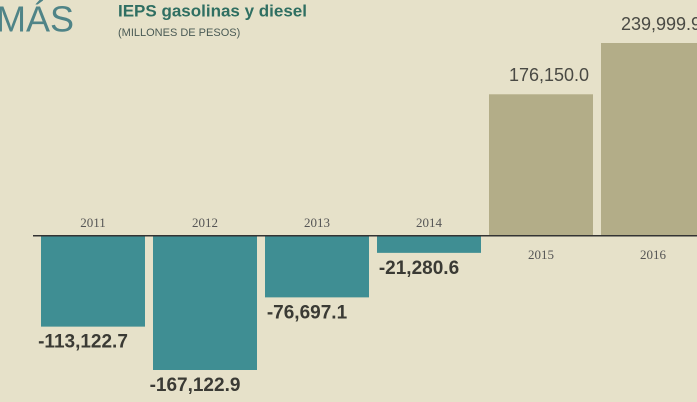 The image size is (697, 402). Describe the element at coordinates (307, 312) in the screenshot. I see `value-label: -76,697.1` at that location.